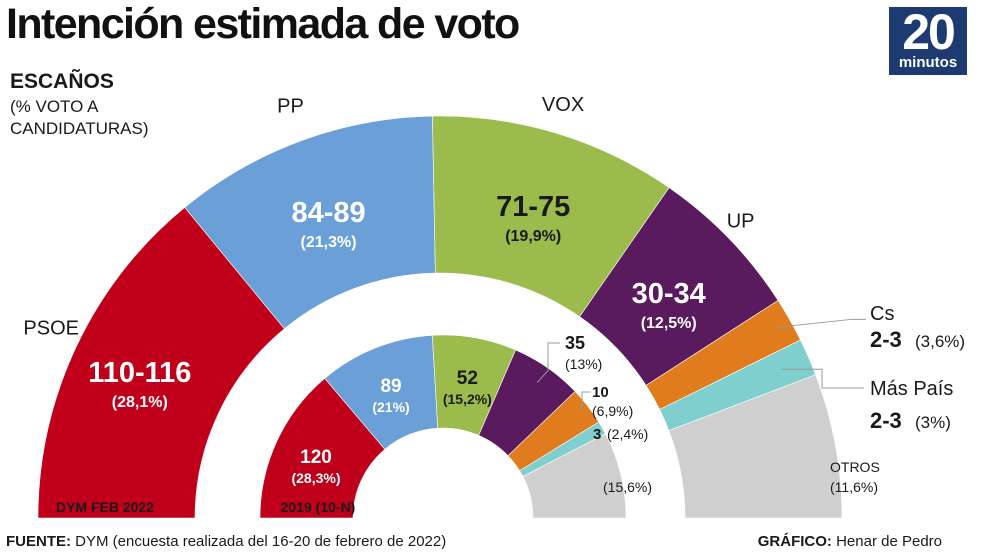 The image size is (990, 556). Describe the element at coordinates (467, 378) in the screenshot. I see `inner-seats-vox: 52` at that location.